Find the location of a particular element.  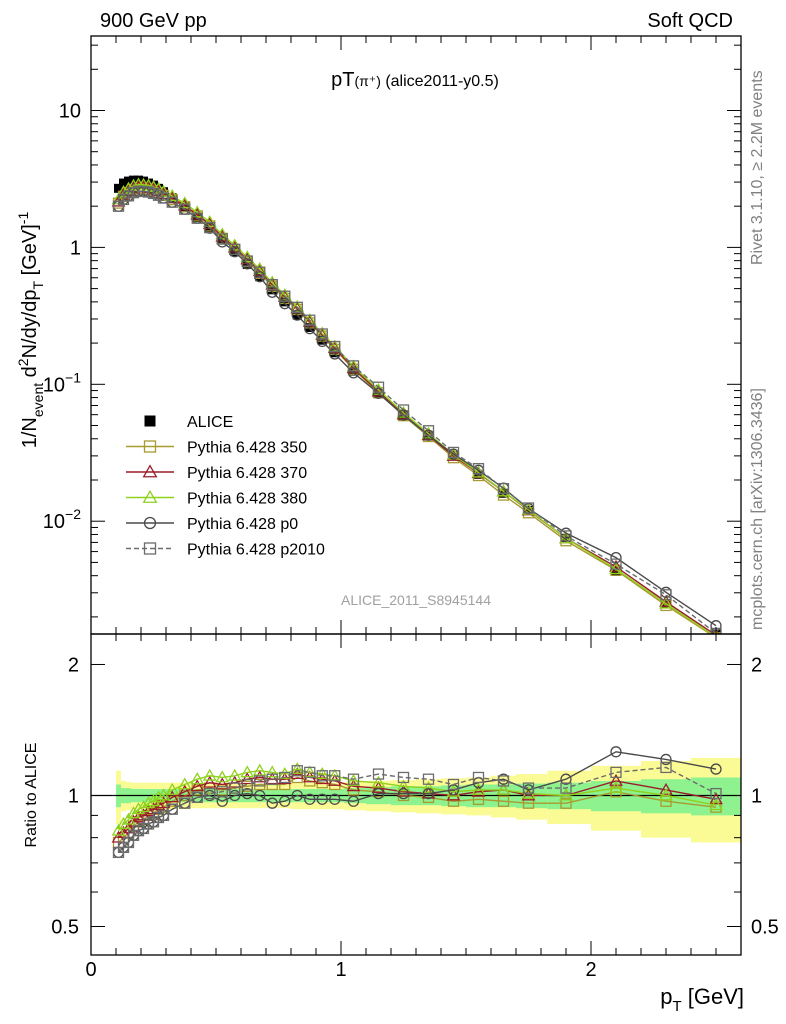

legend-item-p0: Pythia 6.428 p0 is located at coordinates (212, 524).